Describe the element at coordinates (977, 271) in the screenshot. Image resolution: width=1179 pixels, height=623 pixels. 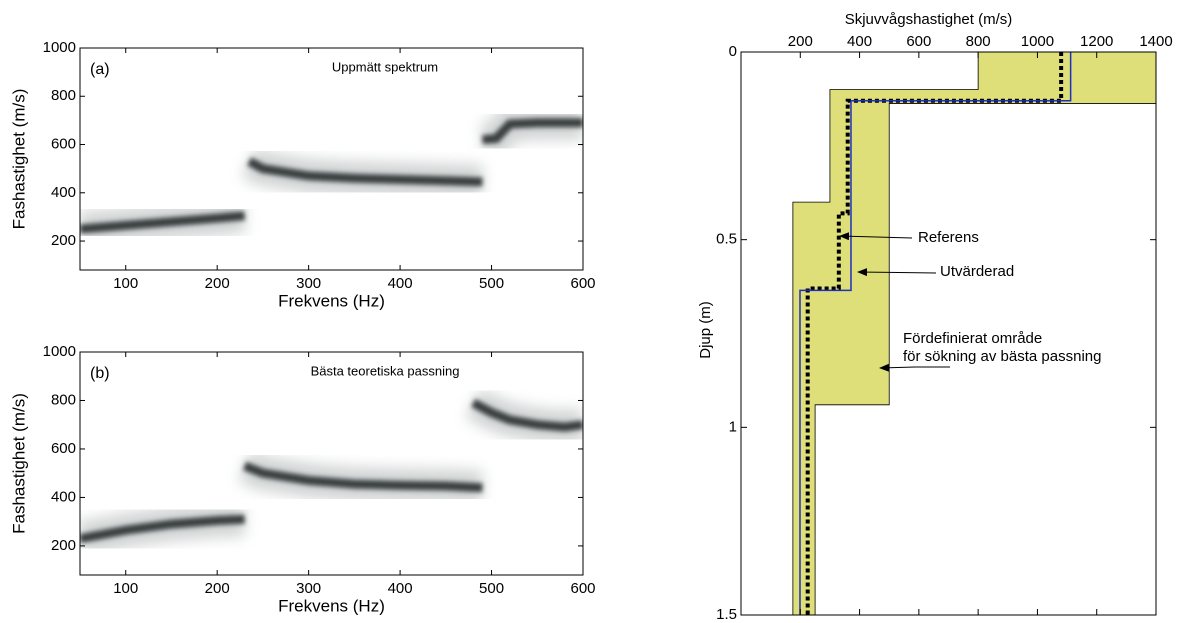
I see `series-annotation: Utvärderad` at that location.